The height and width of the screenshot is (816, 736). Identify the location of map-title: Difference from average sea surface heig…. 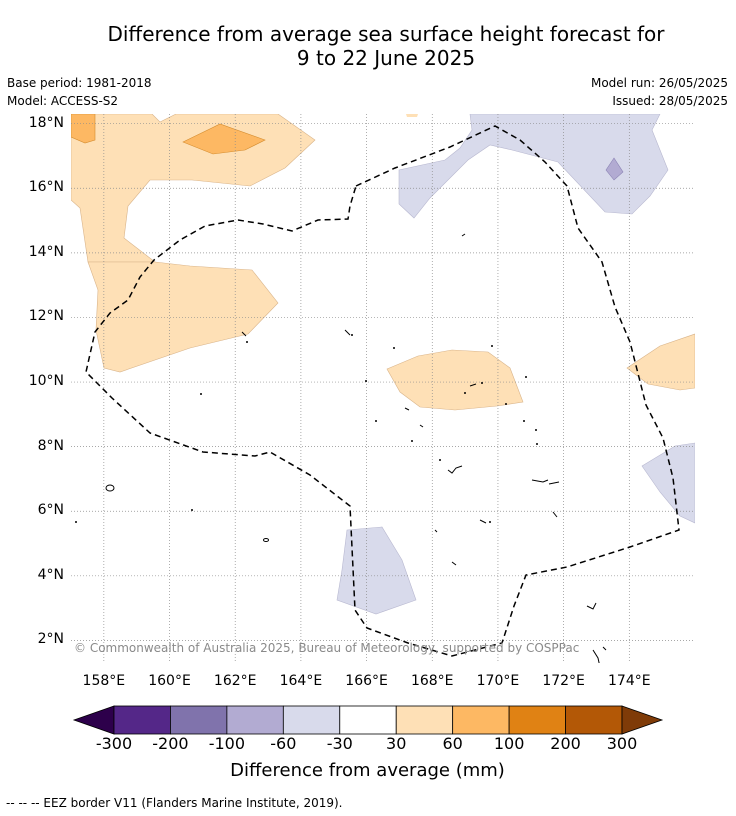
(368, 46).